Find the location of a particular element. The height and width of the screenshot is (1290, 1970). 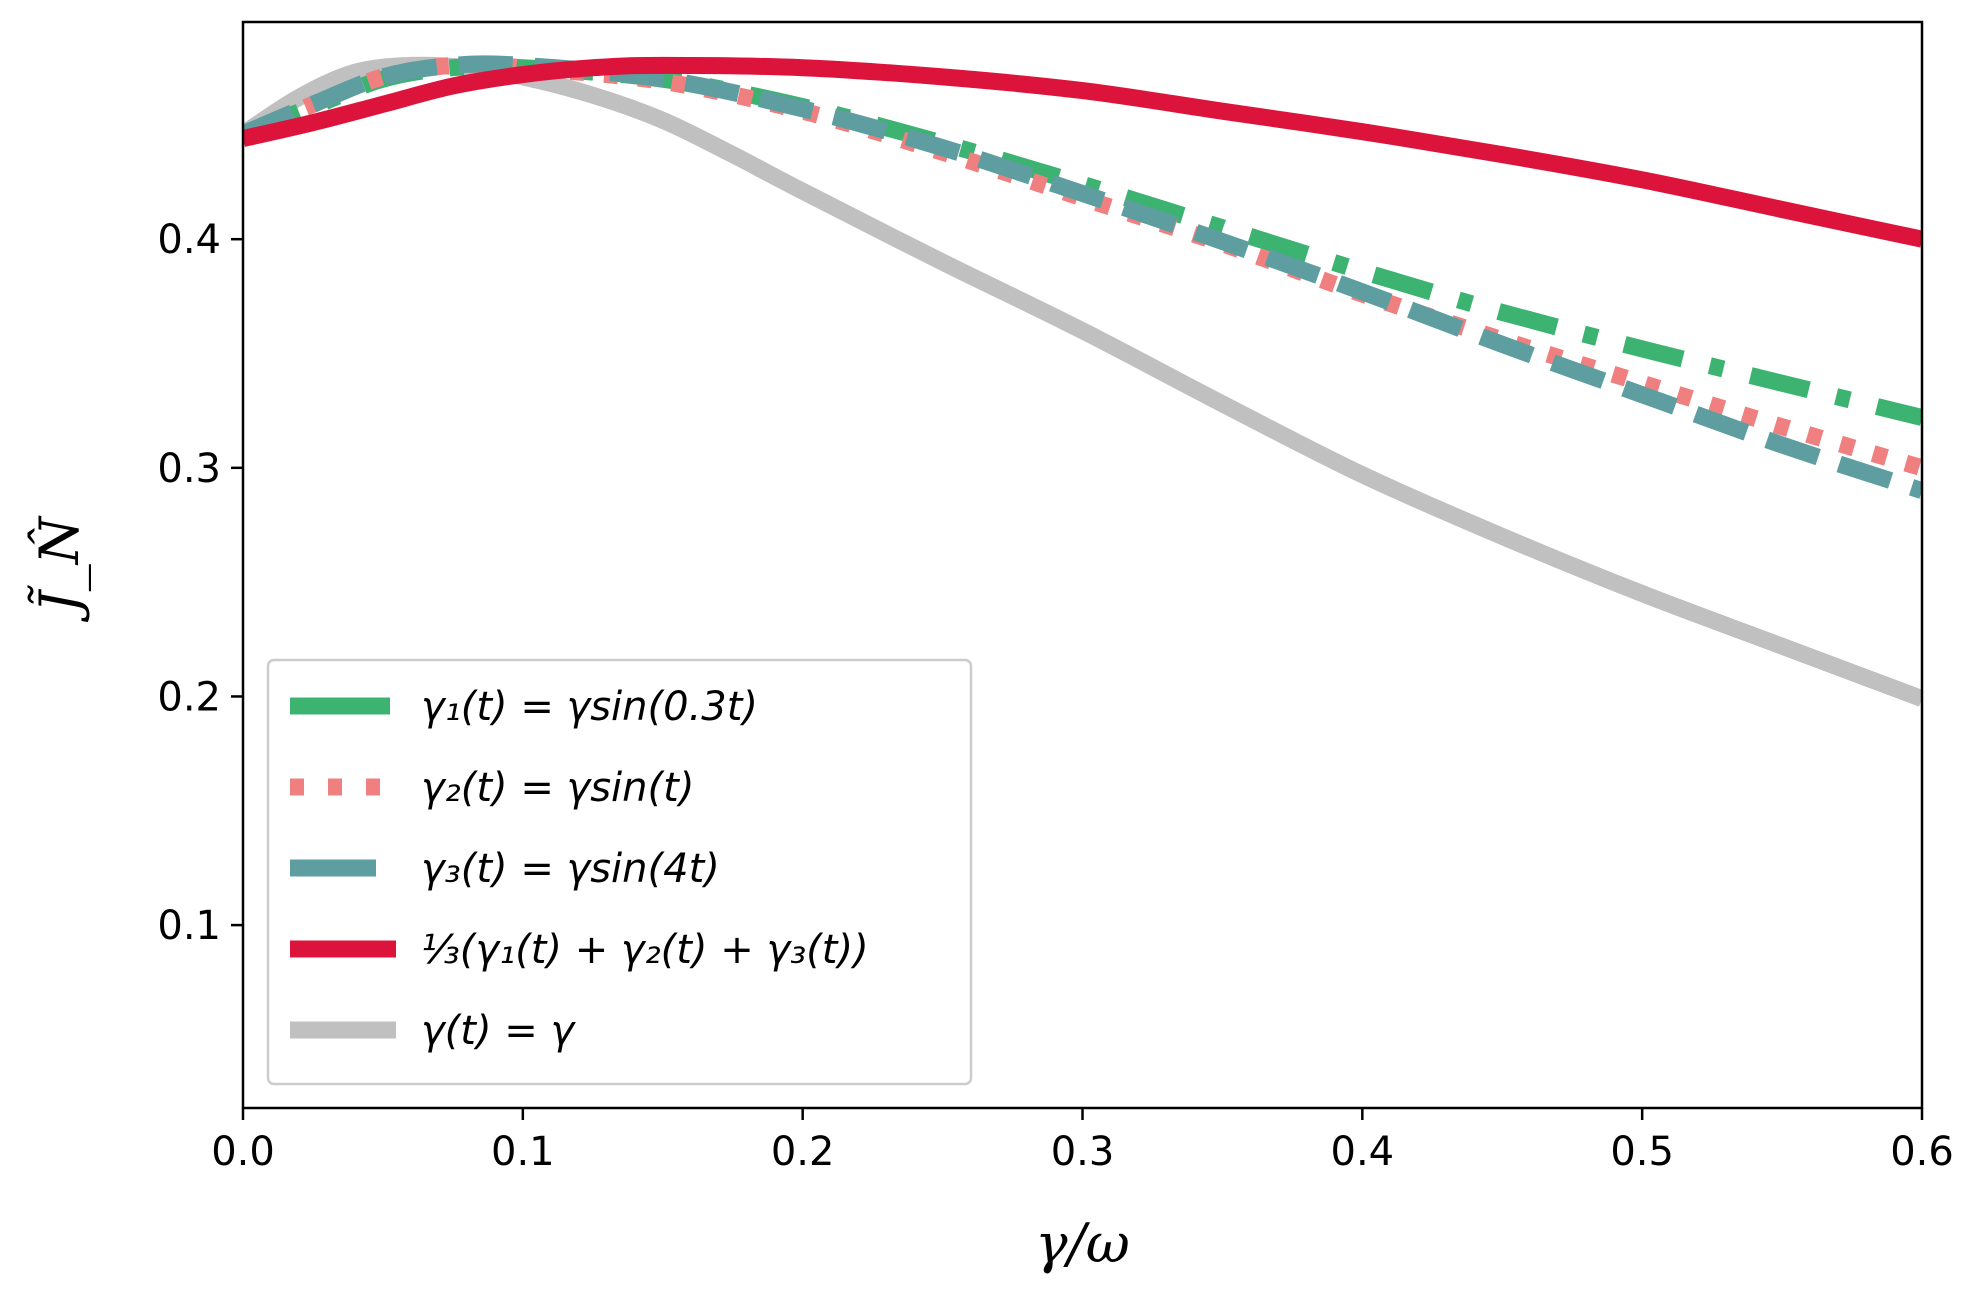

y-tick-label: 0.1 is located at coordinates (189, 926).